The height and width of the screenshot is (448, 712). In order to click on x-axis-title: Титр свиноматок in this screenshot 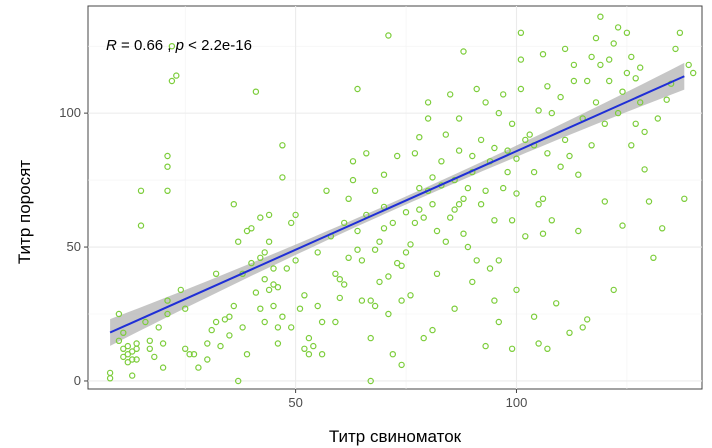, I will do `click(395, 436)`.